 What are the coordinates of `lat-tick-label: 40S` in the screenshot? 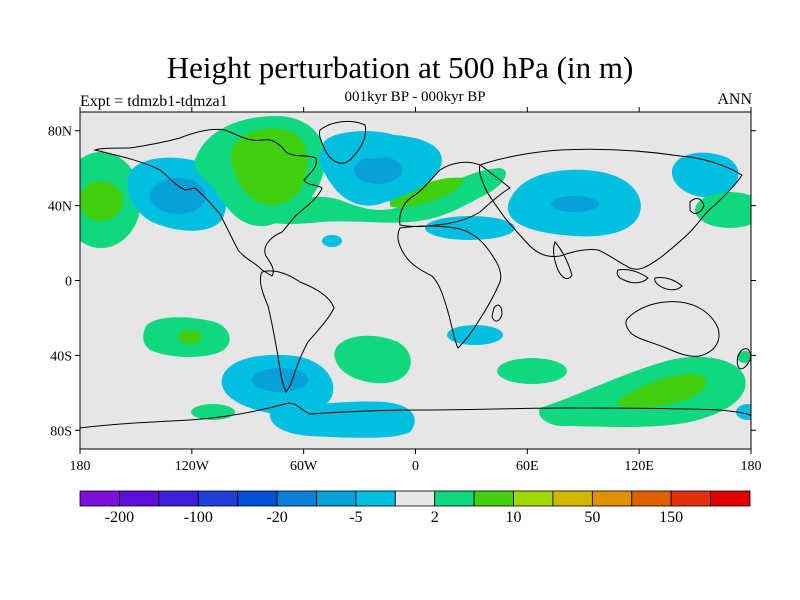 It's located at (61, 356).